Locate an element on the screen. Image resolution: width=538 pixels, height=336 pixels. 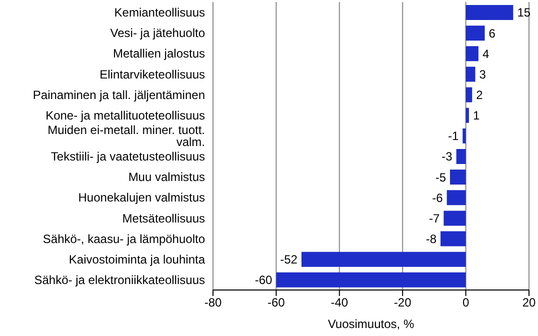
y-tick-label: Elintarviketeollisuus is located at coordinates (152, 74).